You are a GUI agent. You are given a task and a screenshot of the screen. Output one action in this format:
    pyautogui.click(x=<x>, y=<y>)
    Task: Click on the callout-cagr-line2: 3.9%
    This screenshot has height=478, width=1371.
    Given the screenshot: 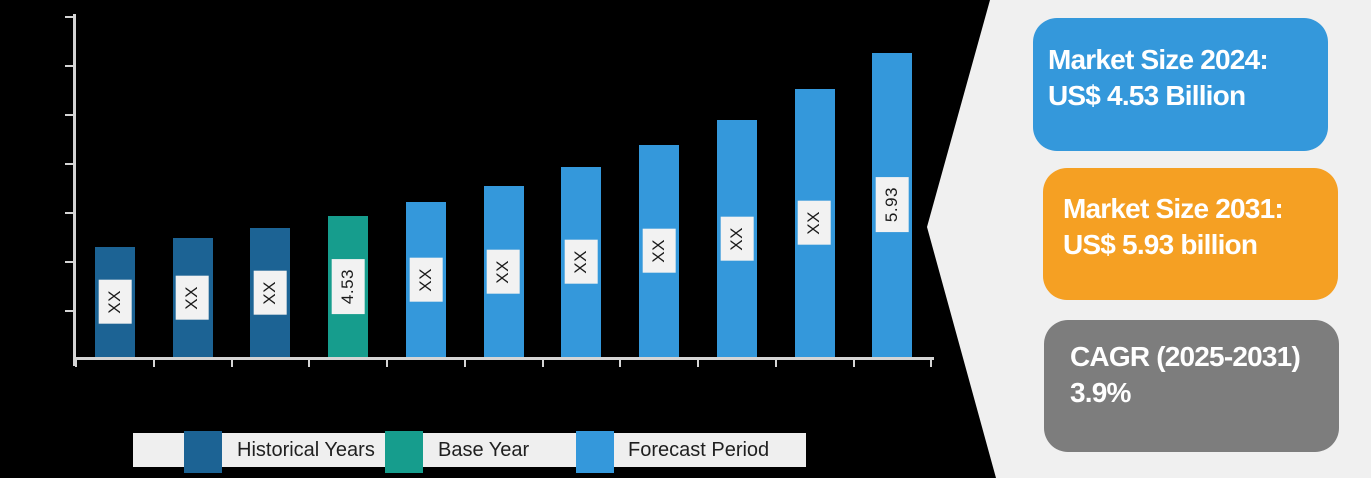 What is the action you would take?
    pyautogui.click(x=1100, y=392)
    